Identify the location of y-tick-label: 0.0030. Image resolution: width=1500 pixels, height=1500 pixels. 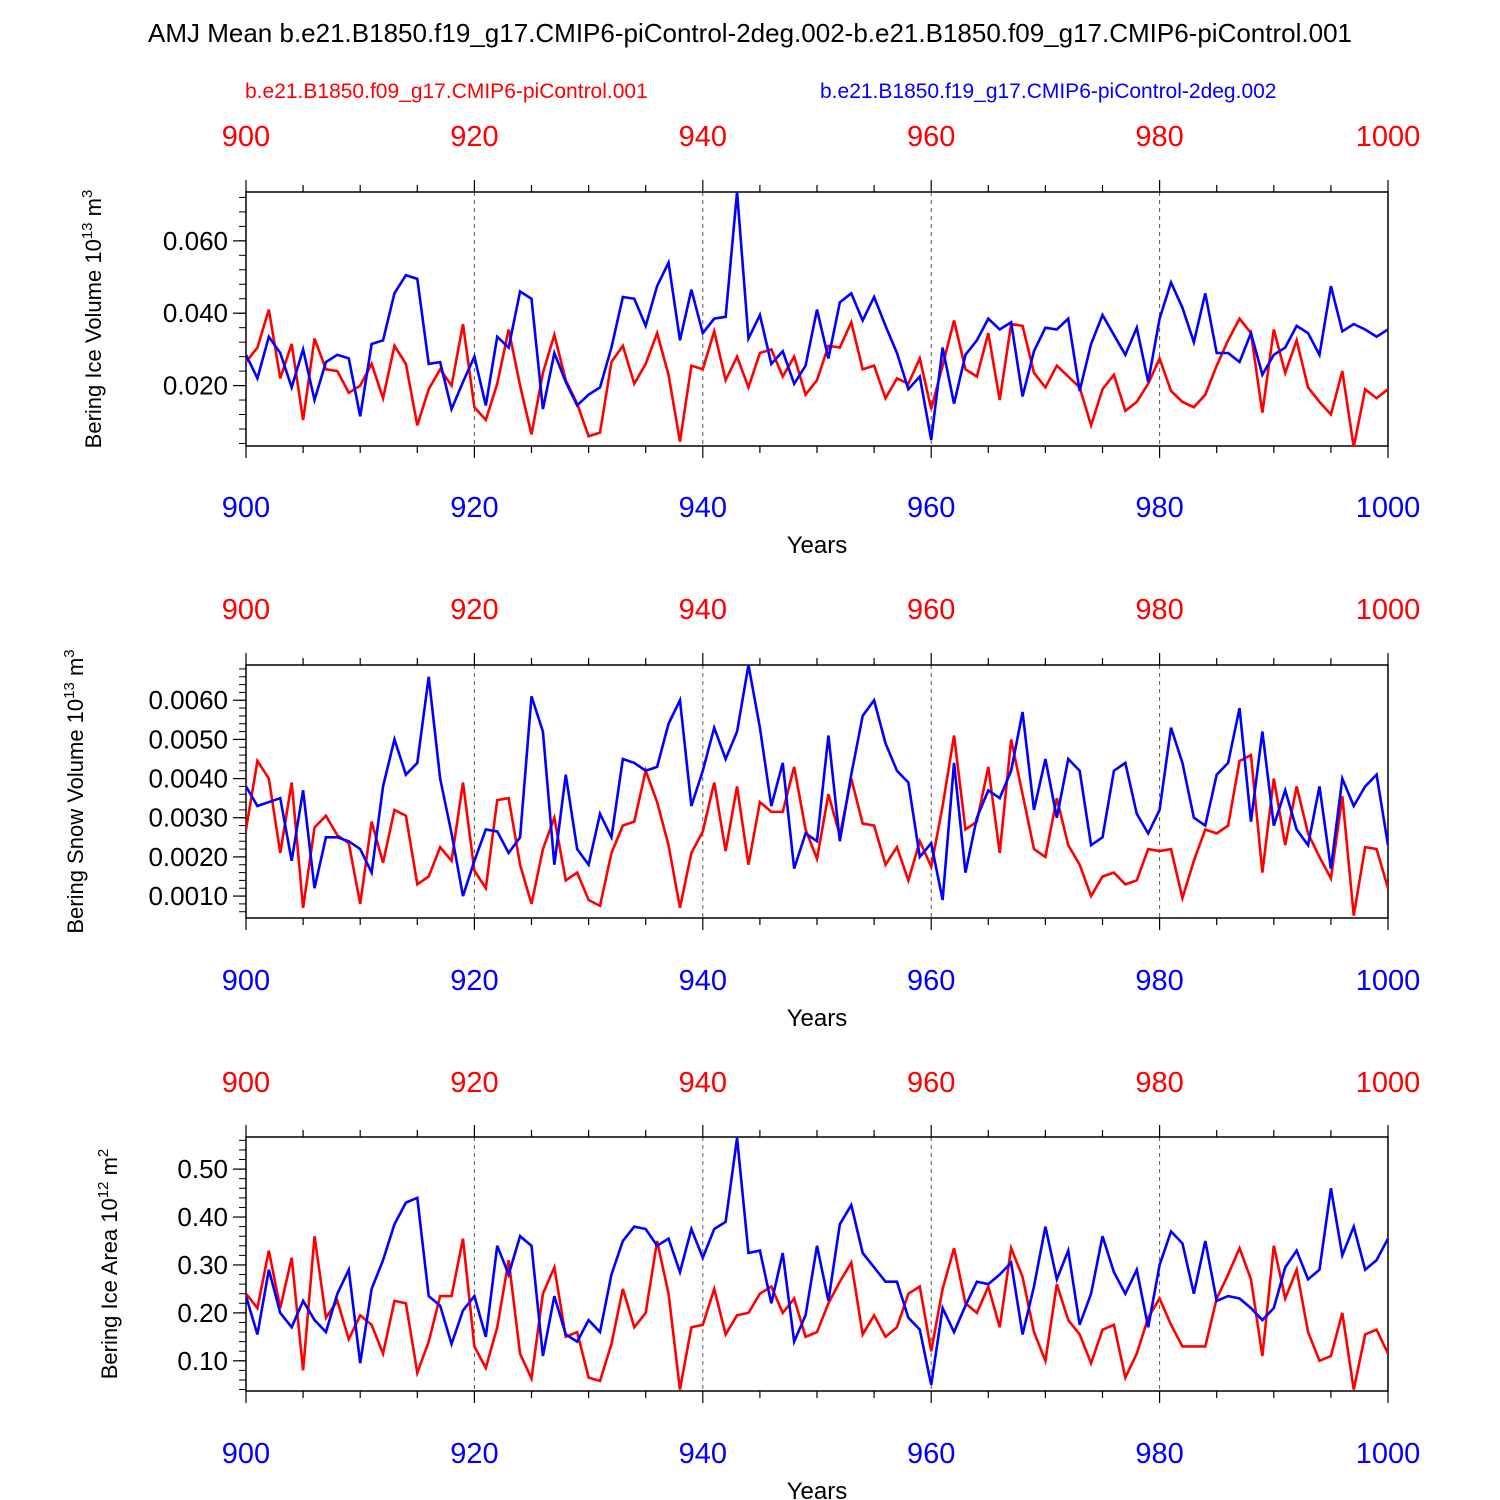
(188, 818).